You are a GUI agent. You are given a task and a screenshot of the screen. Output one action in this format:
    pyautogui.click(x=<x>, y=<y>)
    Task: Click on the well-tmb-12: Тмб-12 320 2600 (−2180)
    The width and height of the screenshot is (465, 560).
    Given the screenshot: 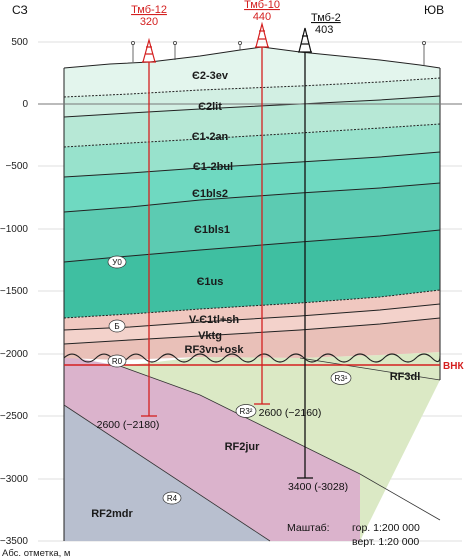 What is the action you would take?
    pyautogui.click(x=132, y=217)
    